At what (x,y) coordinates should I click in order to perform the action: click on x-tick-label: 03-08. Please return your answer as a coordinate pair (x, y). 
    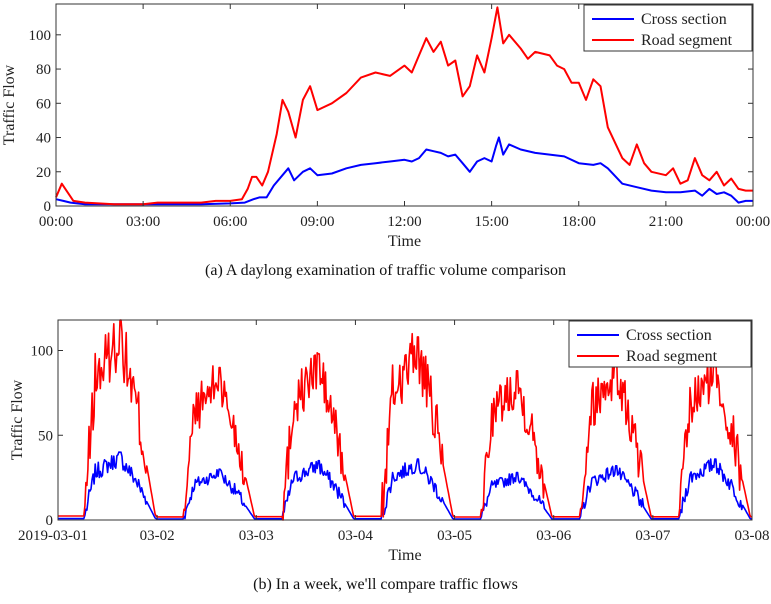
    Looking at the image, I should click on (752, 536).